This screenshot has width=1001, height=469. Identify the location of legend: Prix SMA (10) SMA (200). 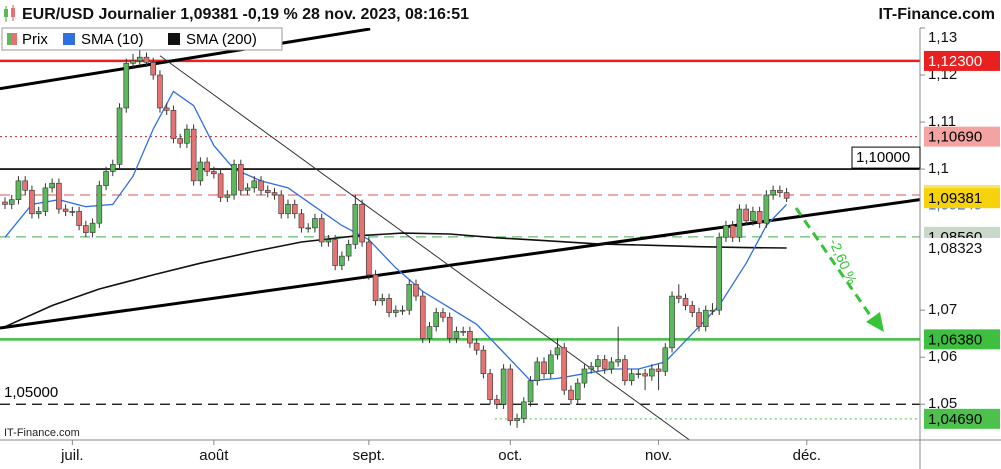
(142, 39).